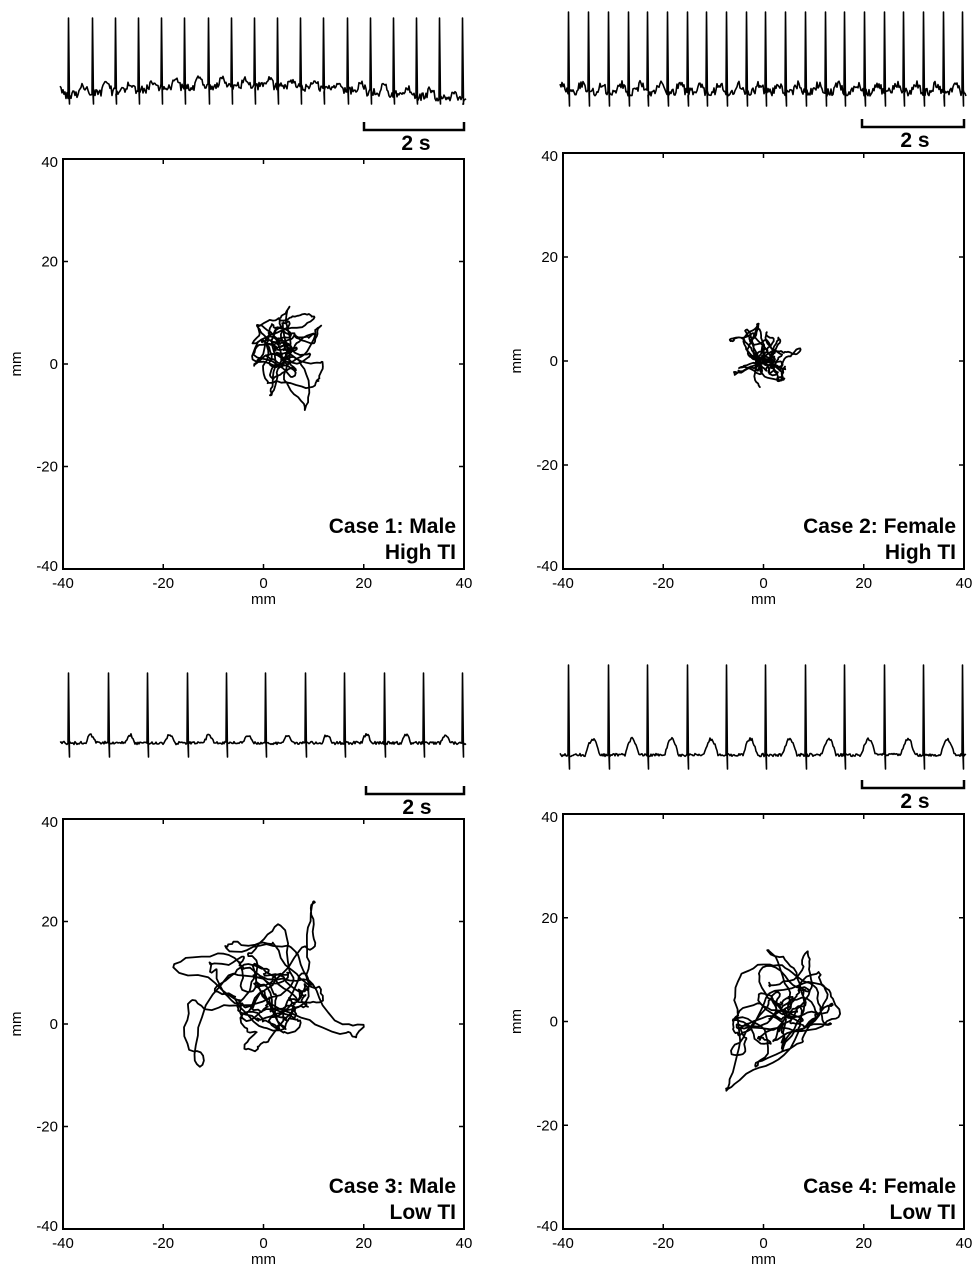 The height and width of the screenshot is (1273, 975). Describe the element at coordinates (879, 1186) in the screenshot. I see `case-label: Case 4: Female` at that location.